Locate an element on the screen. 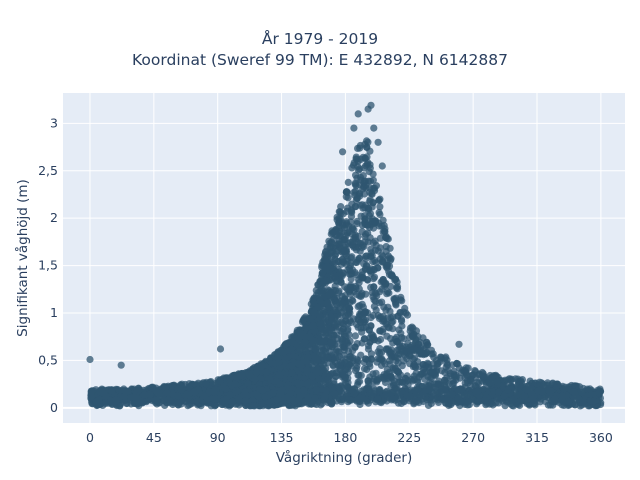 The width and height of the screenshot is (640, 480). y-axis-title: Signifikant våghöjd (m) is located at coordinates (22, 258).